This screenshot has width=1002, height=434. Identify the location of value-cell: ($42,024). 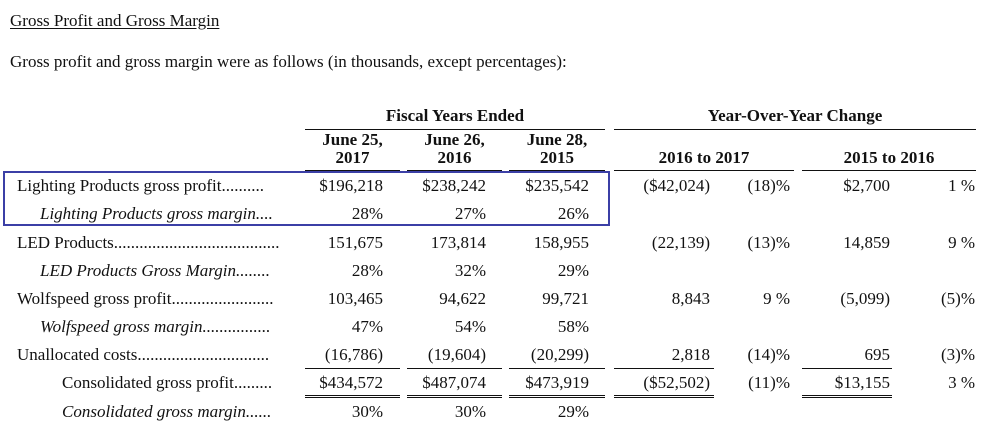
(676, 185).